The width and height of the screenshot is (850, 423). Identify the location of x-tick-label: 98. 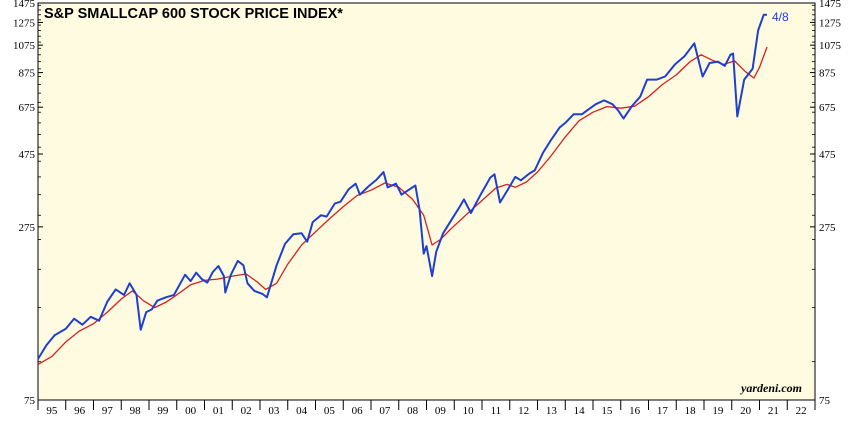
(136, 411).